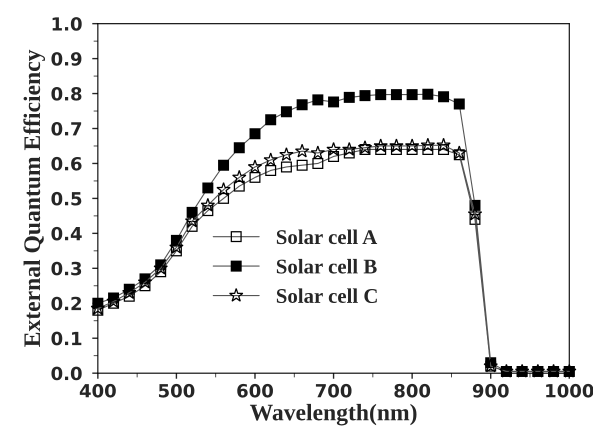 The image size is (593, 438). What do you see at coordinates (67, 24) in the screenshot?
I see `y-tick-label: 1.0` at bounding box center [67, 24].